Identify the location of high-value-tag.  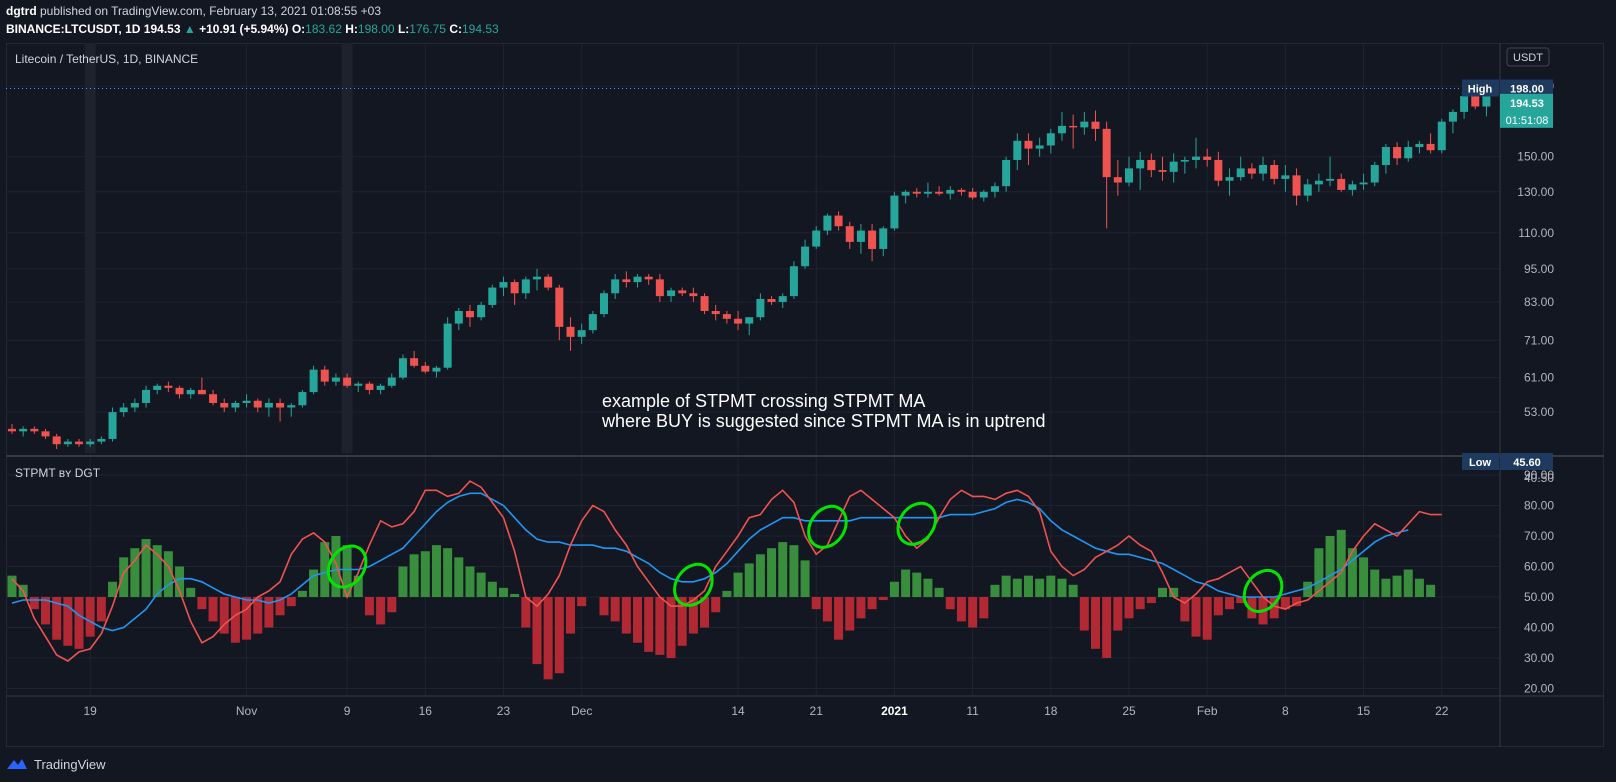
(1526, 88).